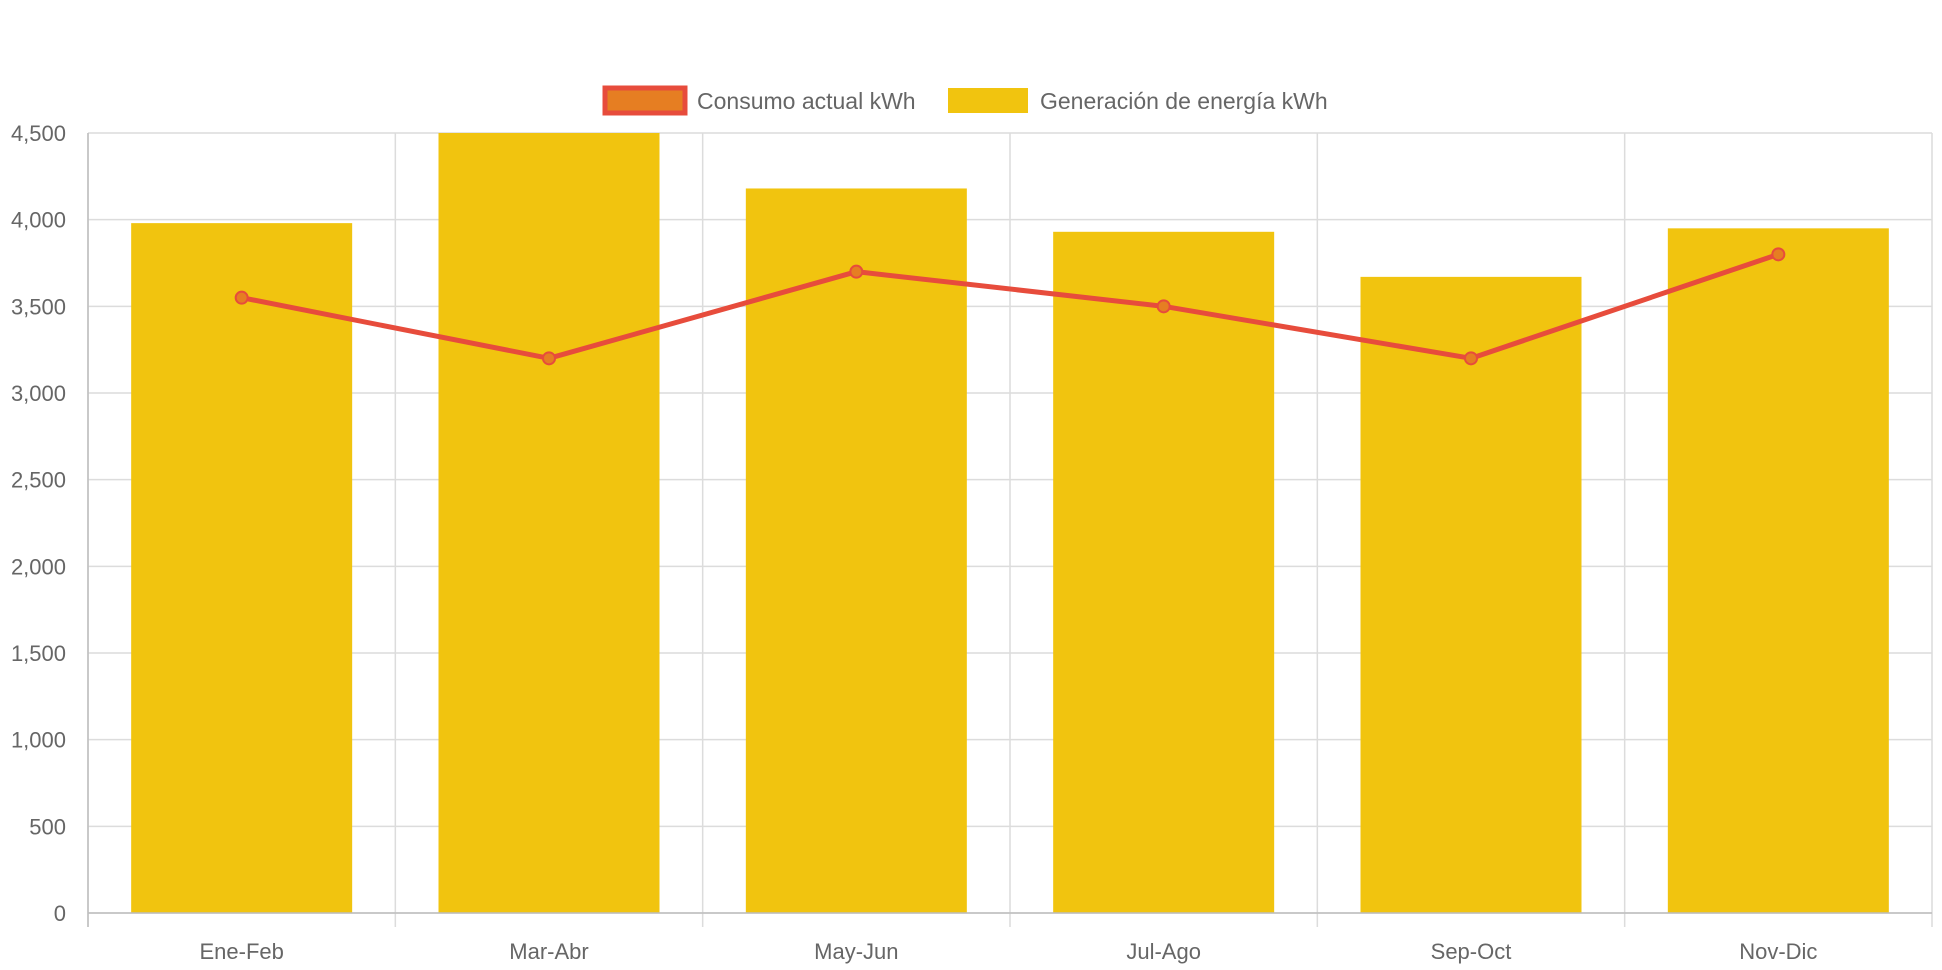 The height and width of the screenshot is (970, 1942). Describe the element at coordinates (38, 220) in the screenshot. I see `y-tick-label: 4,000` at that location.